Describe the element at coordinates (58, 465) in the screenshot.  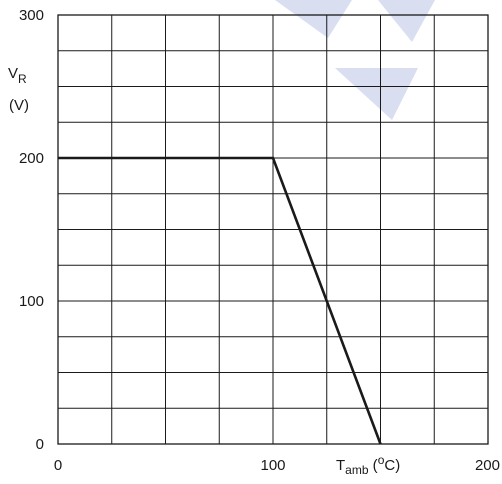
I see `x-tick-label-0: 0` at that location.